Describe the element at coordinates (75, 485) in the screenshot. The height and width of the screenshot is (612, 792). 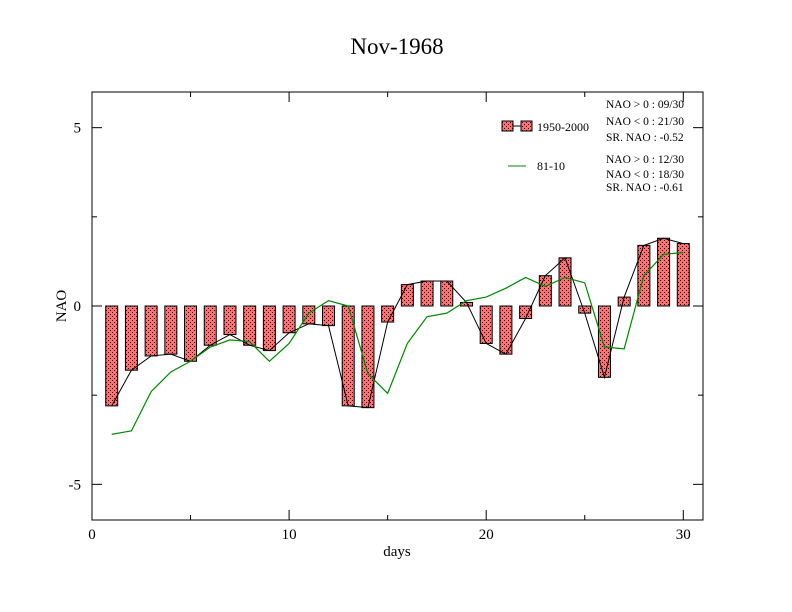
I see `y-tick-label: -5` at that location.